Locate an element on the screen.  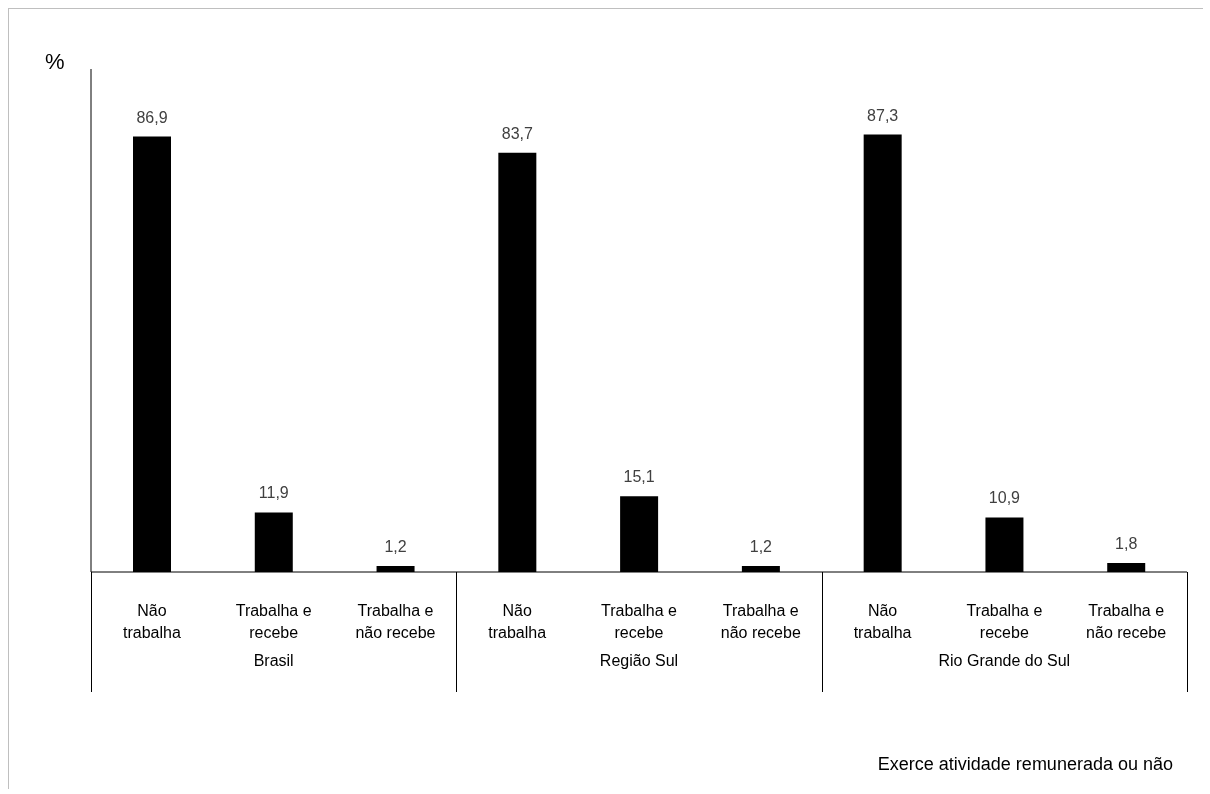
data-label: 11,9 is located at coordinates (273, 493).